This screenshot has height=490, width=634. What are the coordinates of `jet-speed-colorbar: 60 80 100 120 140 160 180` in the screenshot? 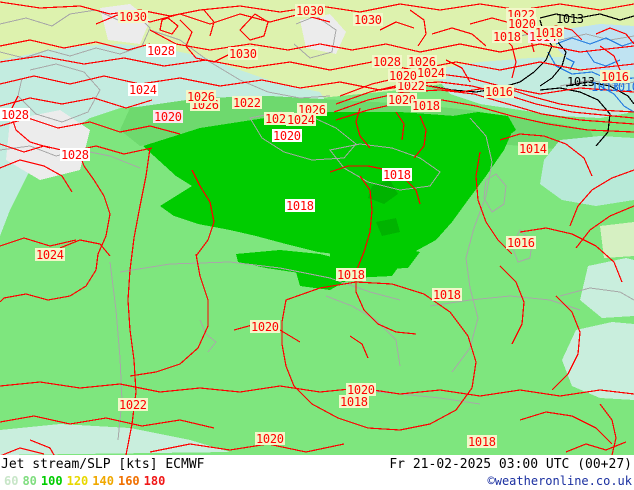 It's located at (86, 481).